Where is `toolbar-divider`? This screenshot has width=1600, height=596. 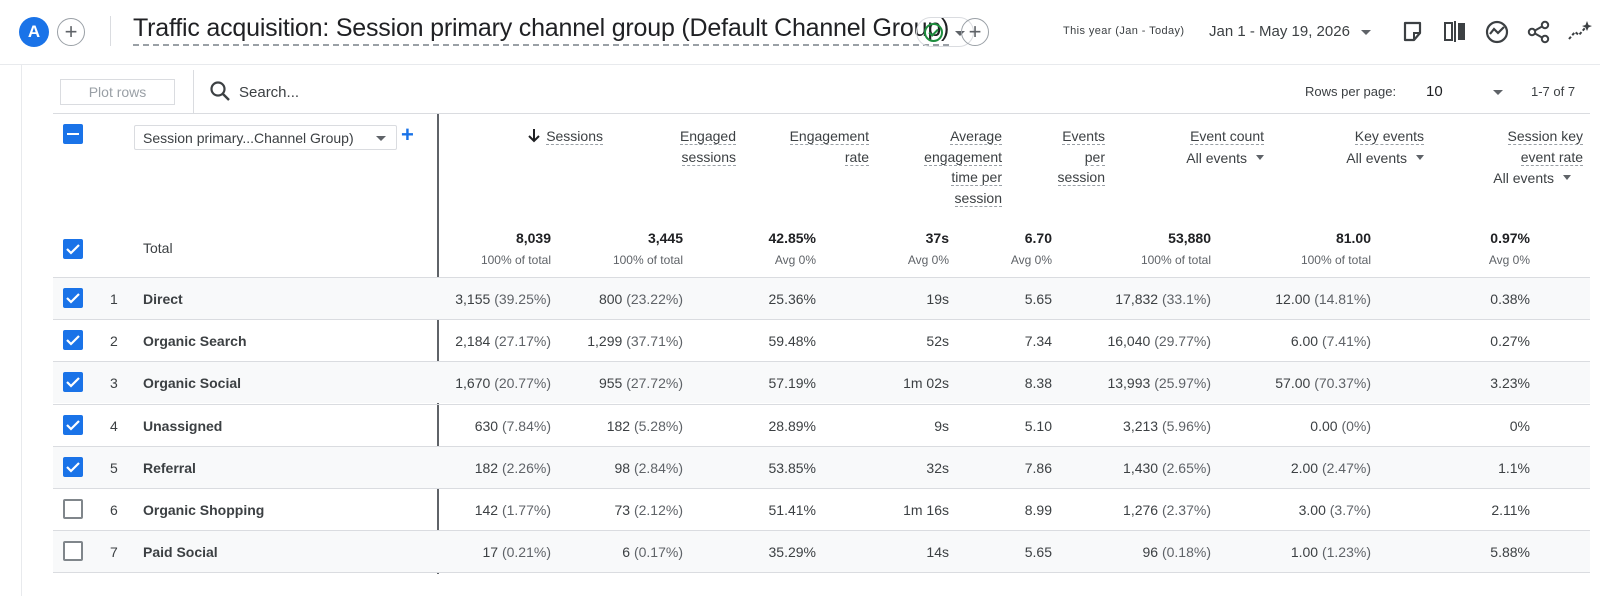
toolbar-divider is located at coordinates (193, 91).